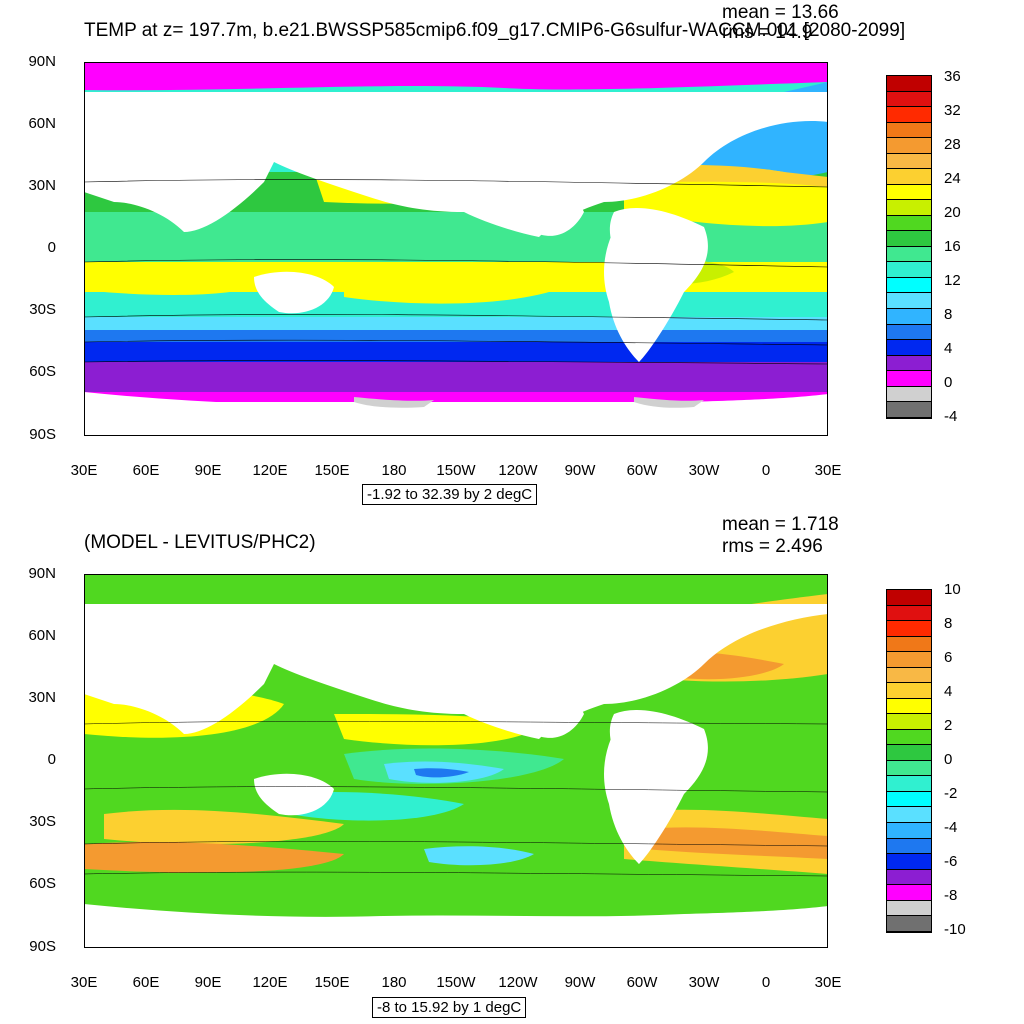  I want to click on colorbar-label: 10, so click(952, 589).